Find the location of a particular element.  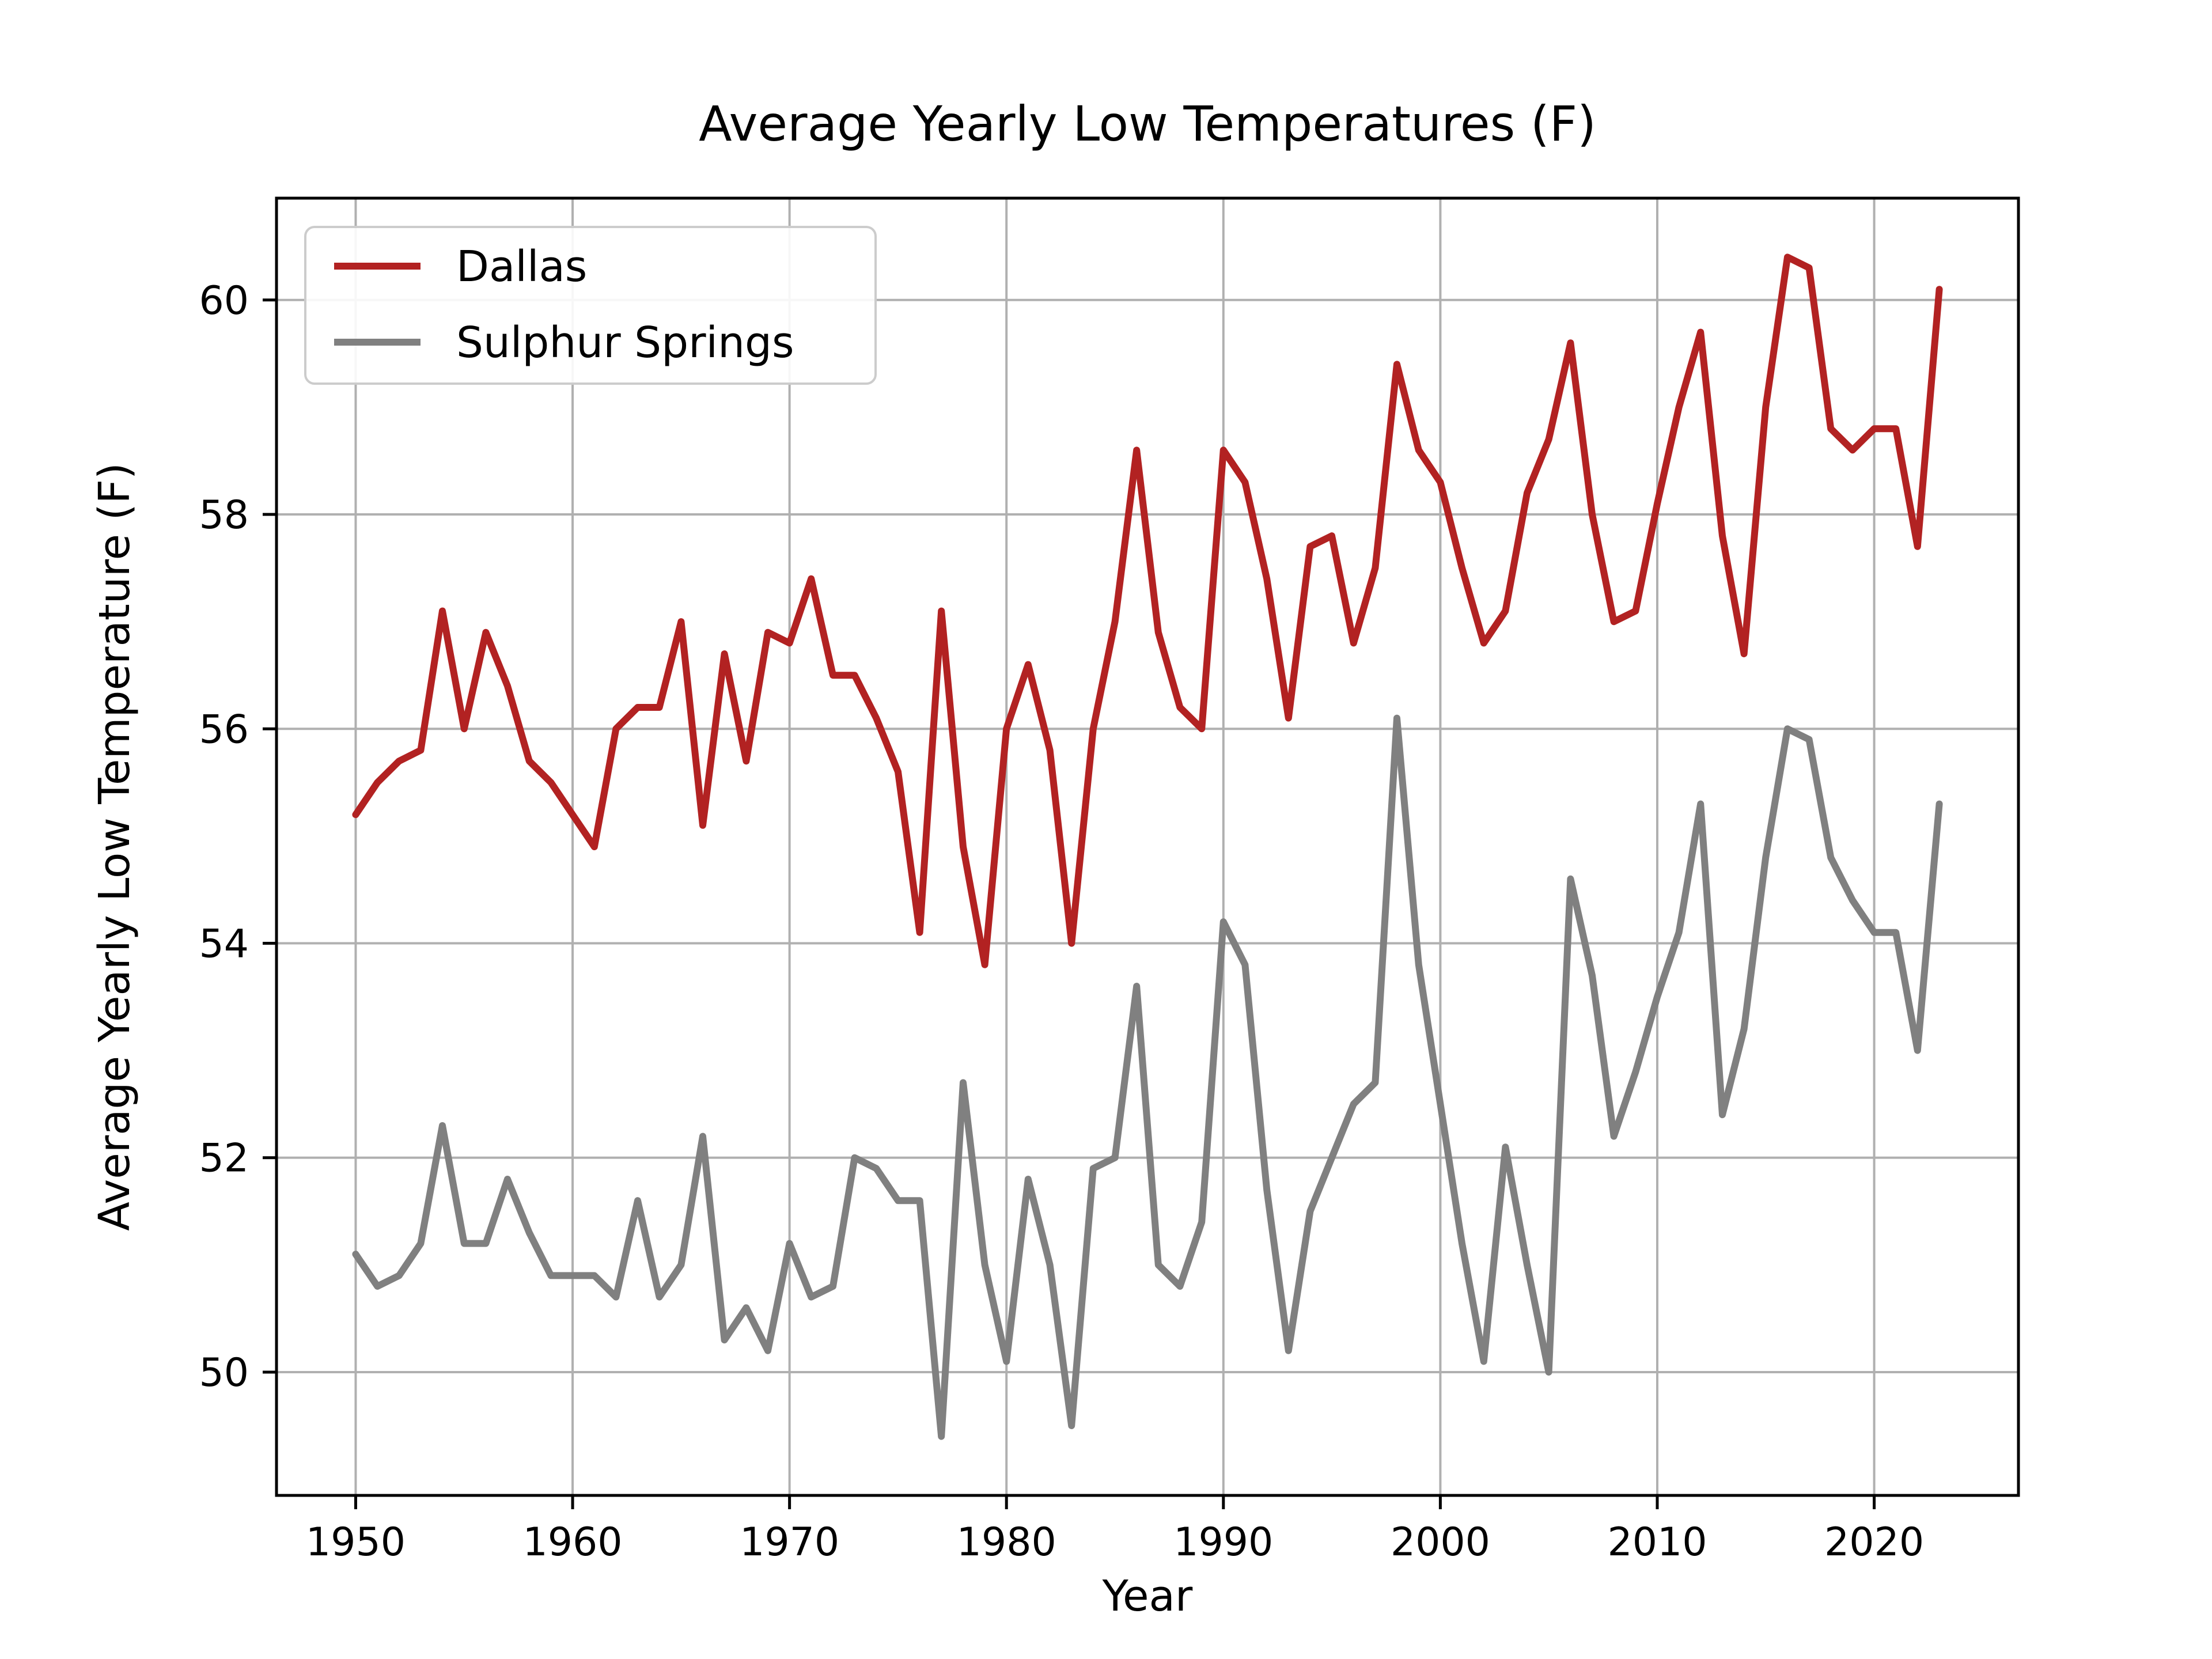

svg-text: 58 is located at coordinates (224, 515).